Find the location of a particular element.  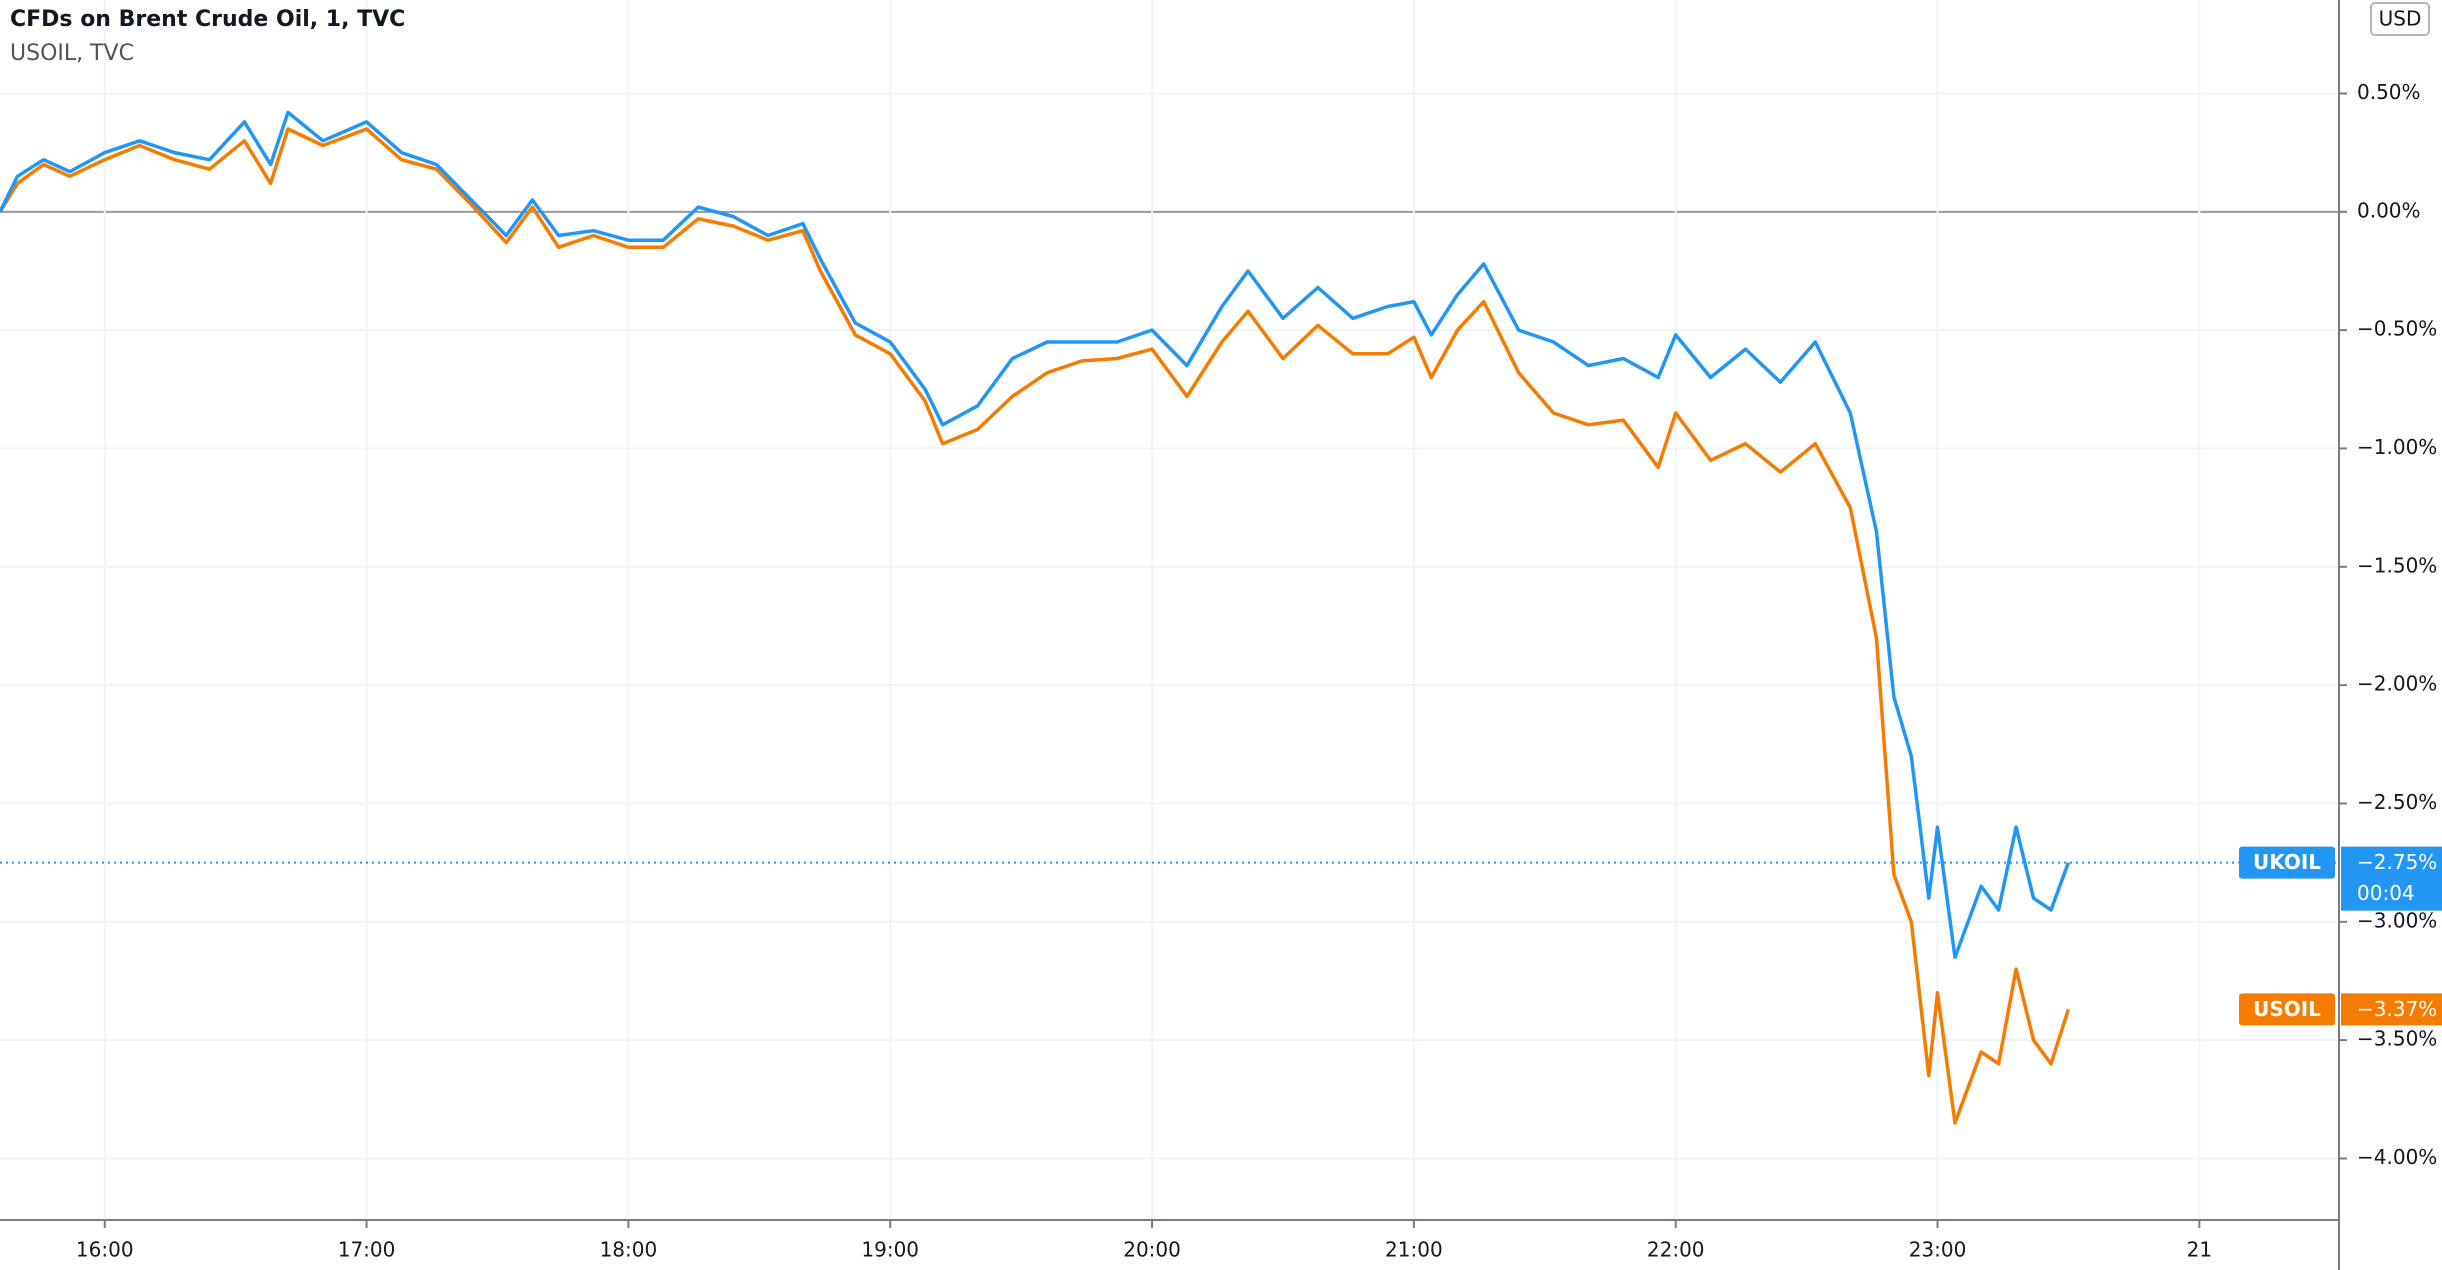

y-tick-label: −3.50% is located at coordinates (2397, 1039).